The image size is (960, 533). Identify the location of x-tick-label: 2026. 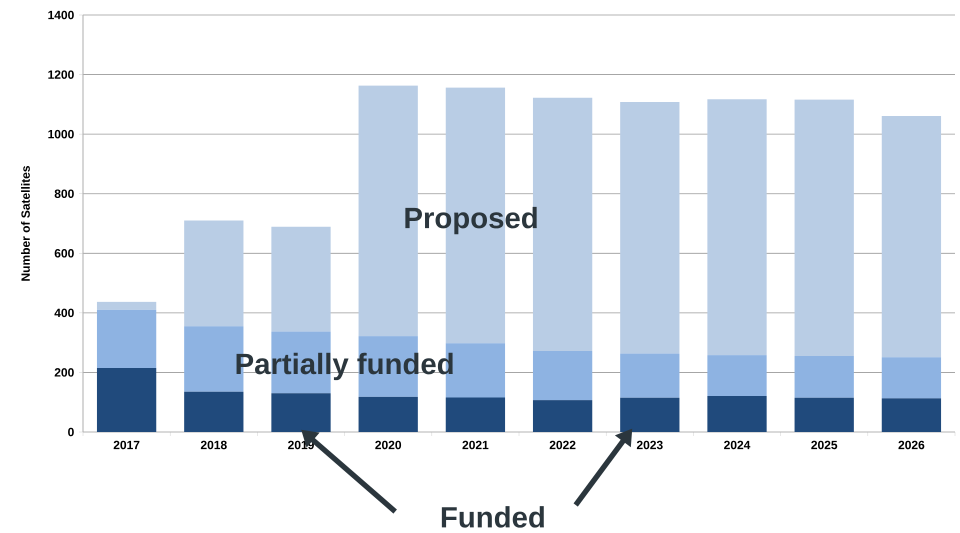
(911, 445).